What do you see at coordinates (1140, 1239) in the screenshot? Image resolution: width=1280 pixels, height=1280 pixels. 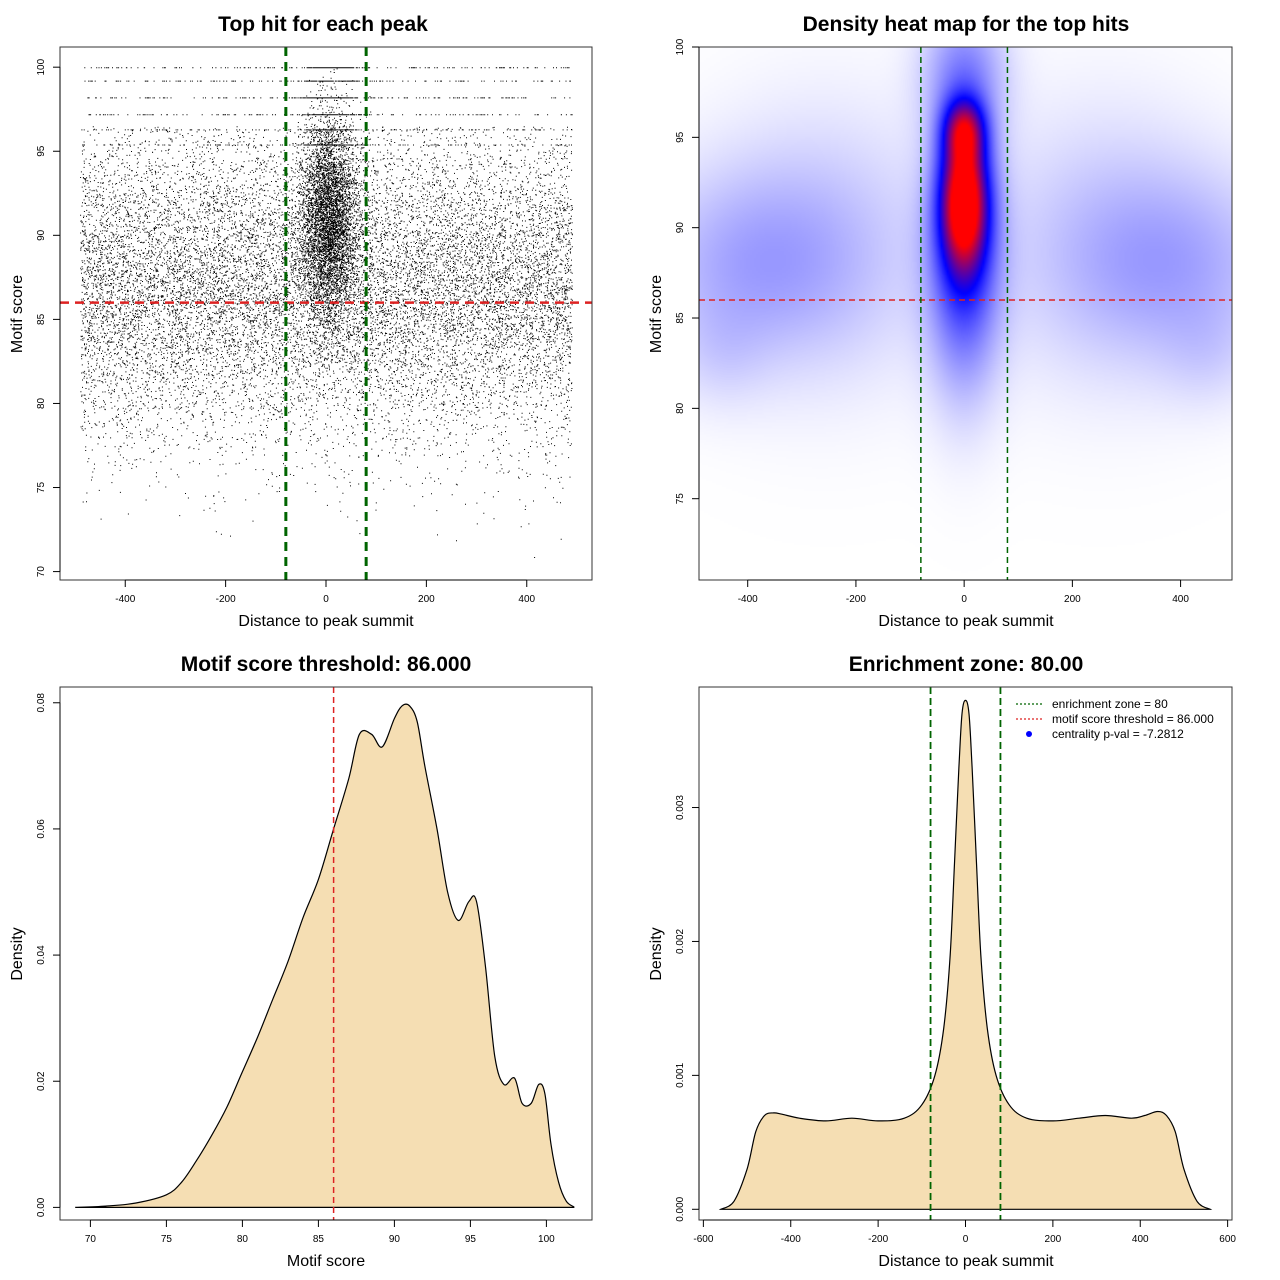 I see `distance-density-x-tick-label: 400` at bounding box center [1140, 1239].